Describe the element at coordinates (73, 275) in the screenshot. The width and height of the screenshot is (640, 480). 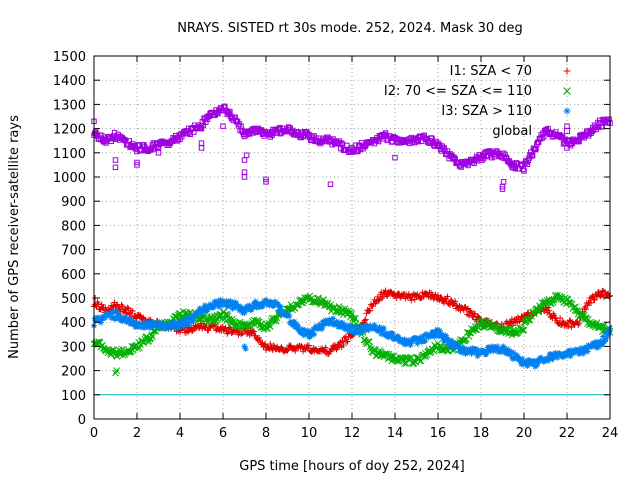
I see `y-tick-label: 600` at that location.